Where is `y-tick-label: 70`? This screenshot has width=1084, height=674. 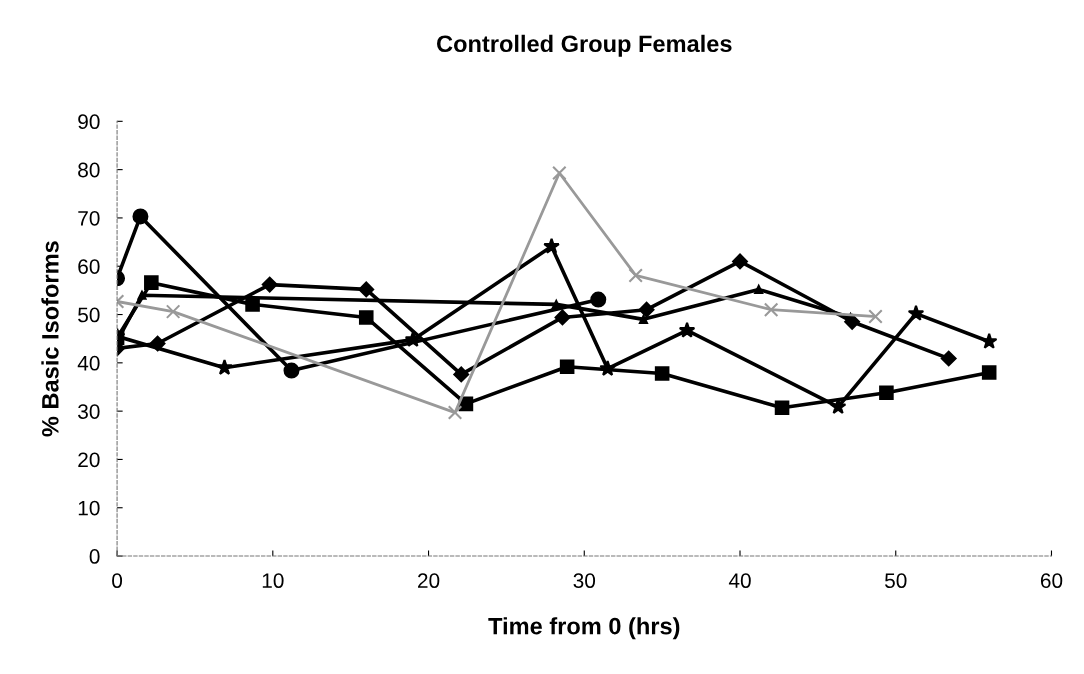
y-tick-label: 70 is located at coordinates (89, 218).